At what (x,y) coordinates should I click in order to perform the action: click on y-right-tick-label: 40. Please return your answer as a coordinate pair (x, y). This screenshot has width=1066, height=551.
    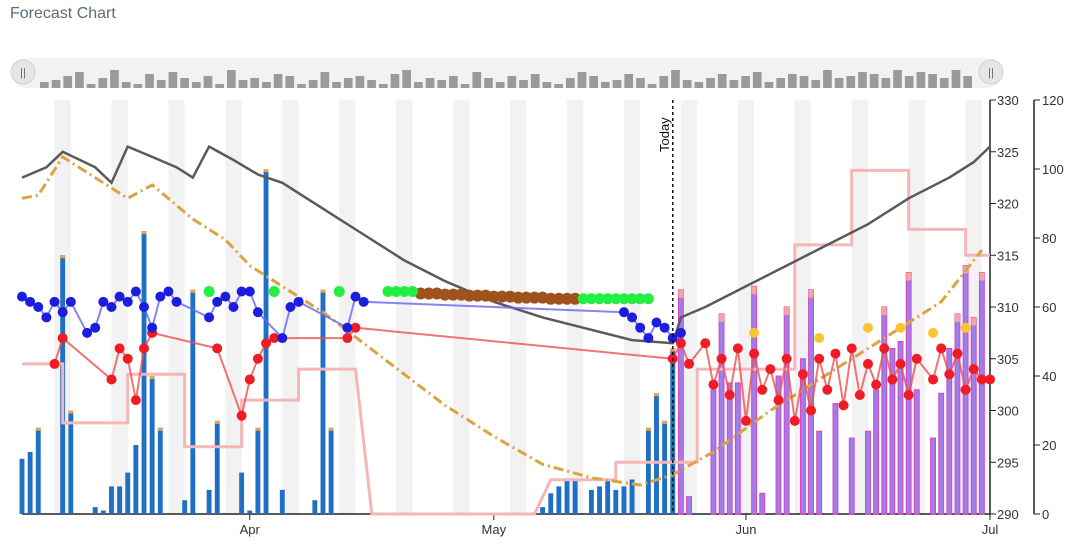
    Looking at the image, I should click on (1049, 376).